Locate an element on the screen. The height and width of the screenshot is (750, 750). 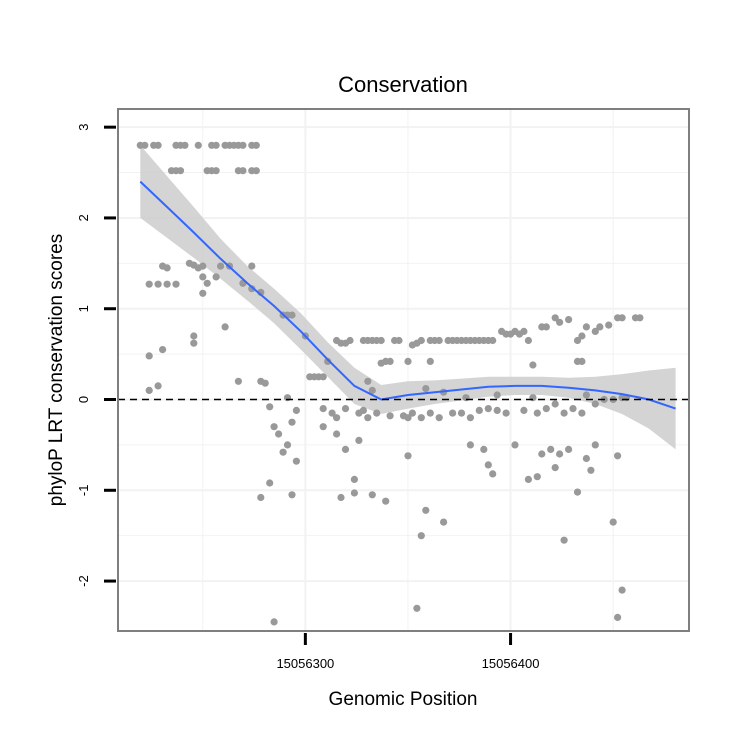
y-tick-label: -1 is located at coordinates (83, 491).